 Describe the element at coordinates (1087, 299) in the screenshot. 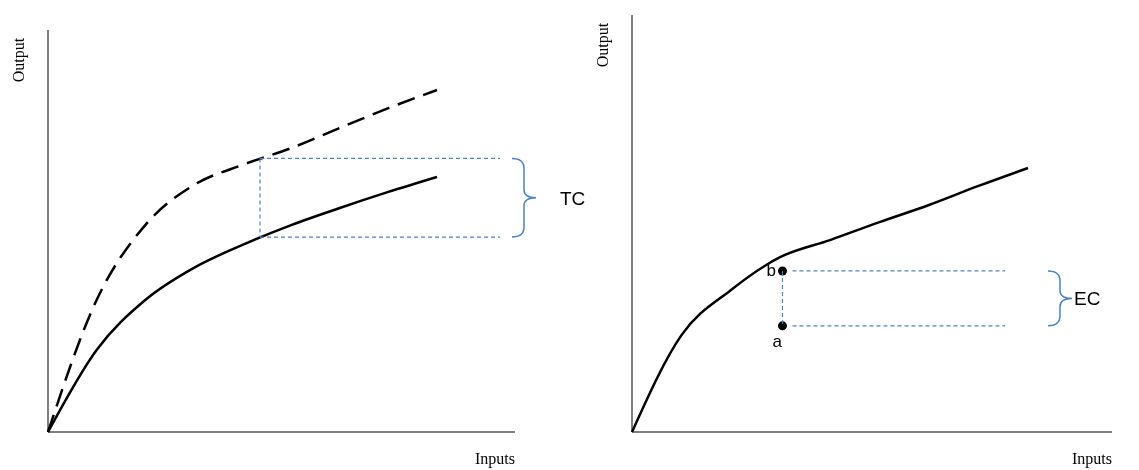

I see `text: EC` at that location.